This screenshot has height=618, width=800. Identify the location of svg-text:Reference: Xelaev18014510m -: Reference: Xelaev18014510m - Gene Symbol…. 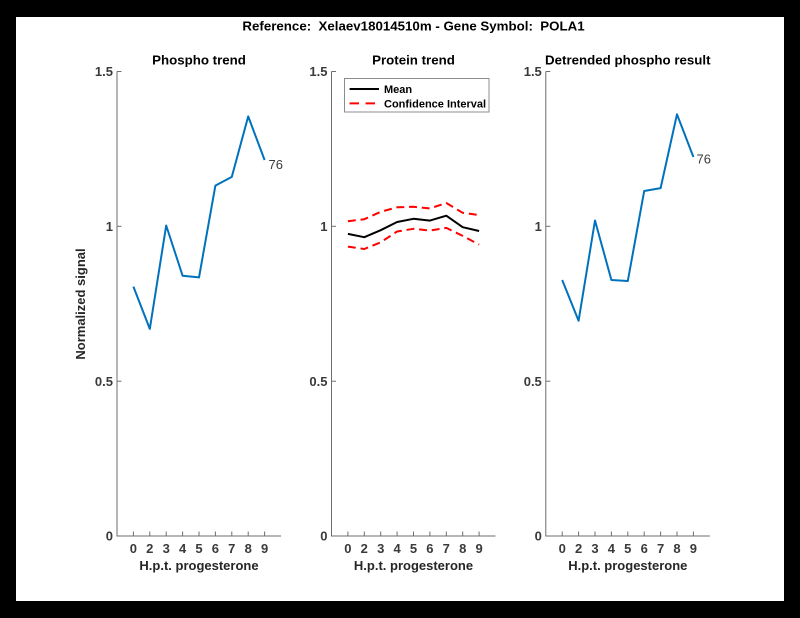
(413, 26).